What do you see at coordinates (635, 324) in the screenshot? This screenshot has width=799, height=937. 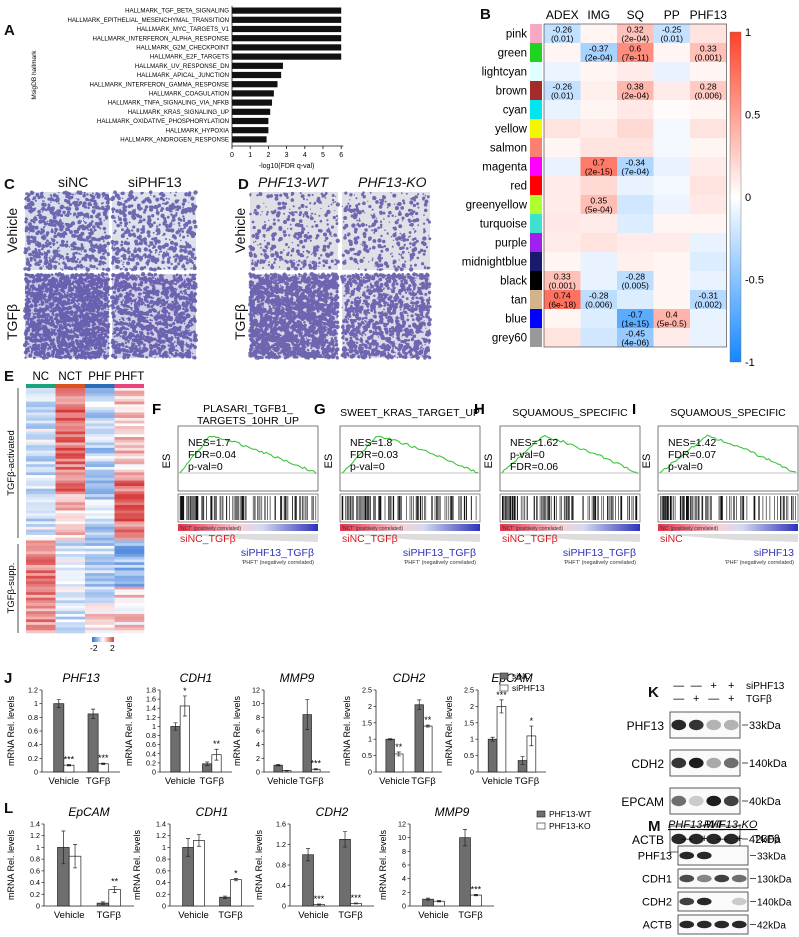 I see `cell-pvalue: (1e-15)` at bounding box center [635, 324].